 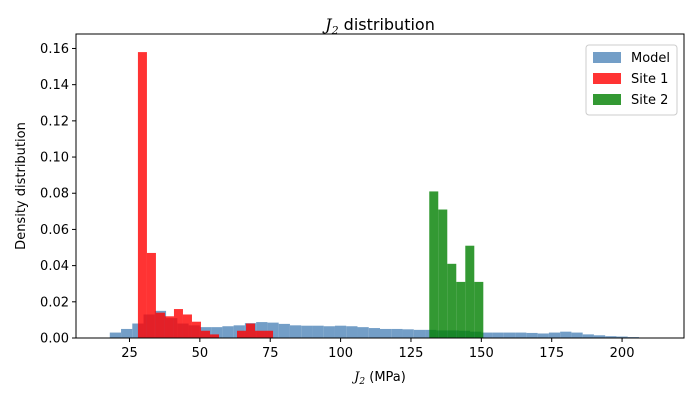 I want to click on x-tick-label: 100, so click(x=340, y=353).